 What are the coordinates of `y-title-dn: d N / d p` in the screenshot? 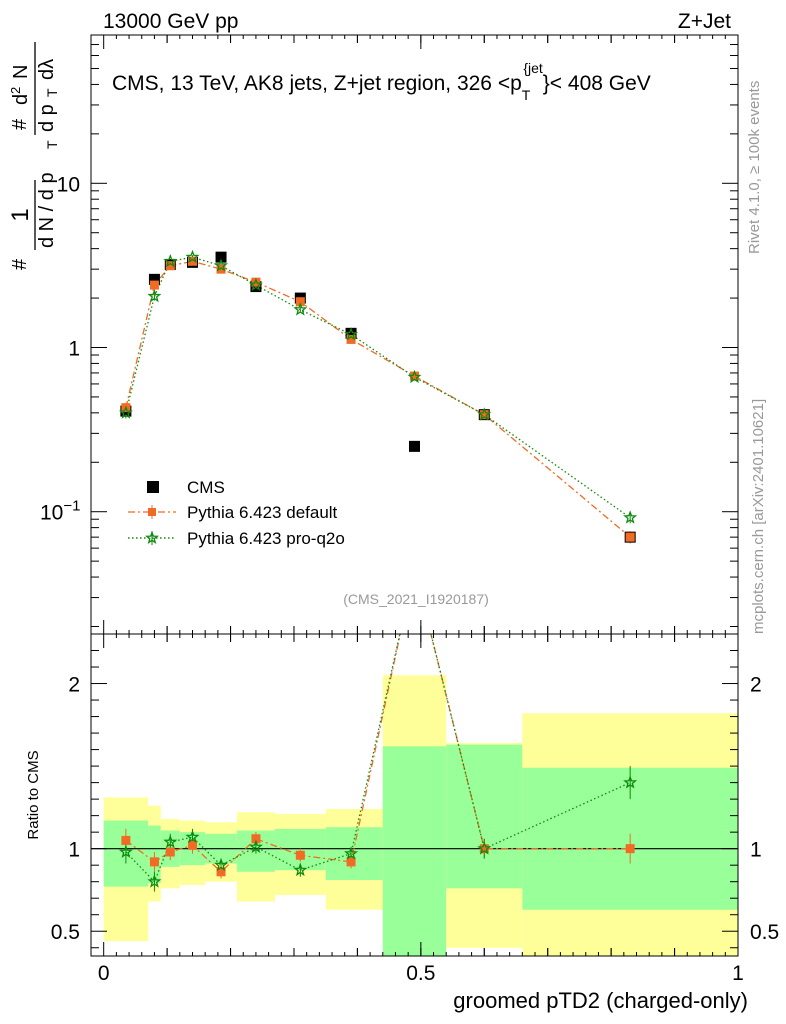 It's located at (47, 210).